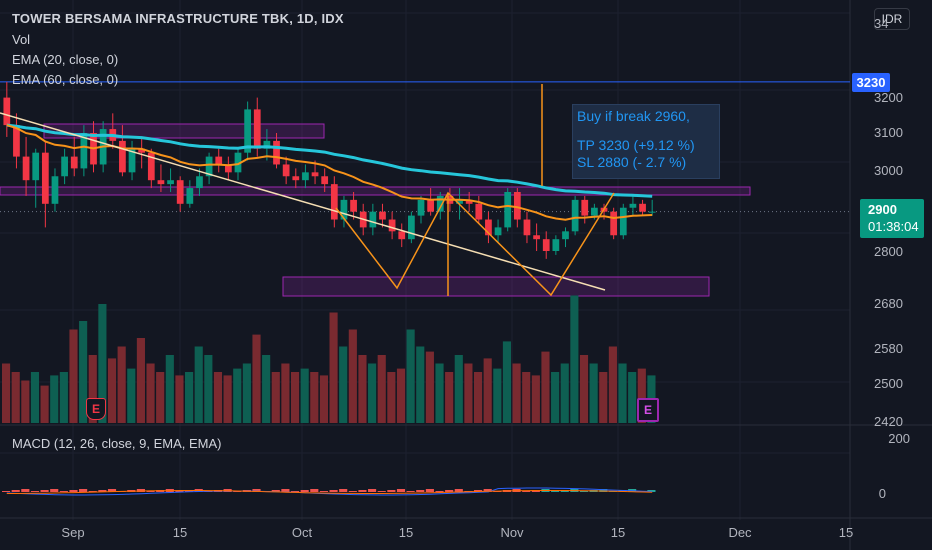  I want to click on date-tick: Oct, so click(302, 532).